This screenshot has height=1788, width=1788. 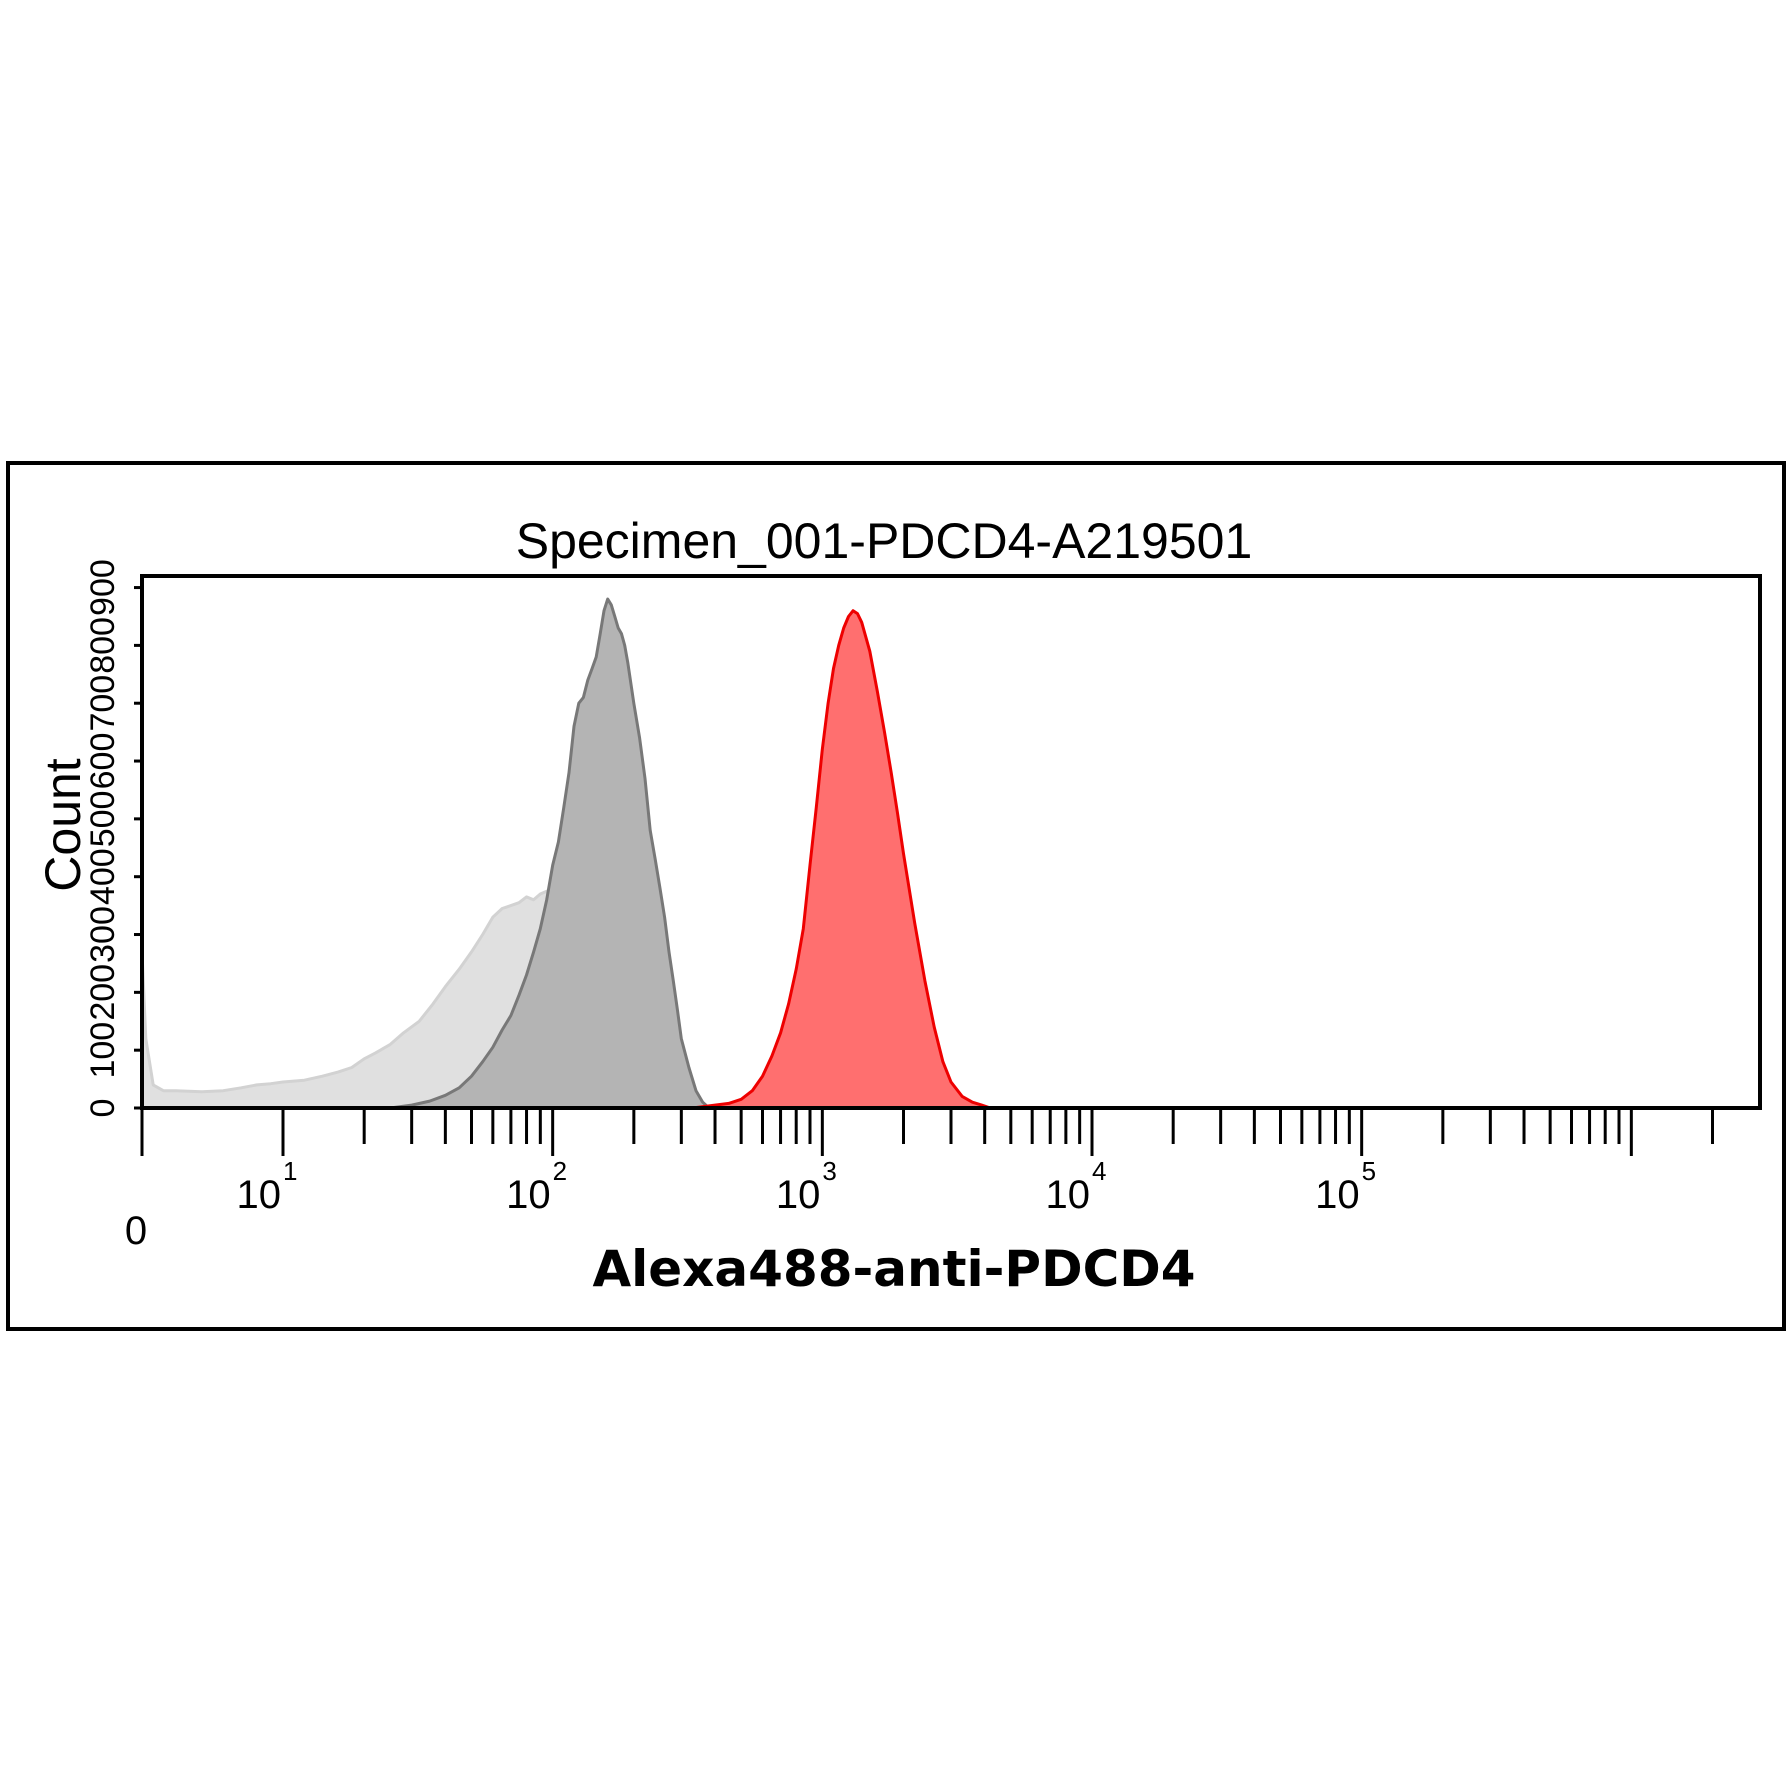 What do you see at coordinates (893, 1269) in the screenshot?
I see `x-axis-label: Alexa488-anti-PDCD4` at bounding box center [893, 1269].